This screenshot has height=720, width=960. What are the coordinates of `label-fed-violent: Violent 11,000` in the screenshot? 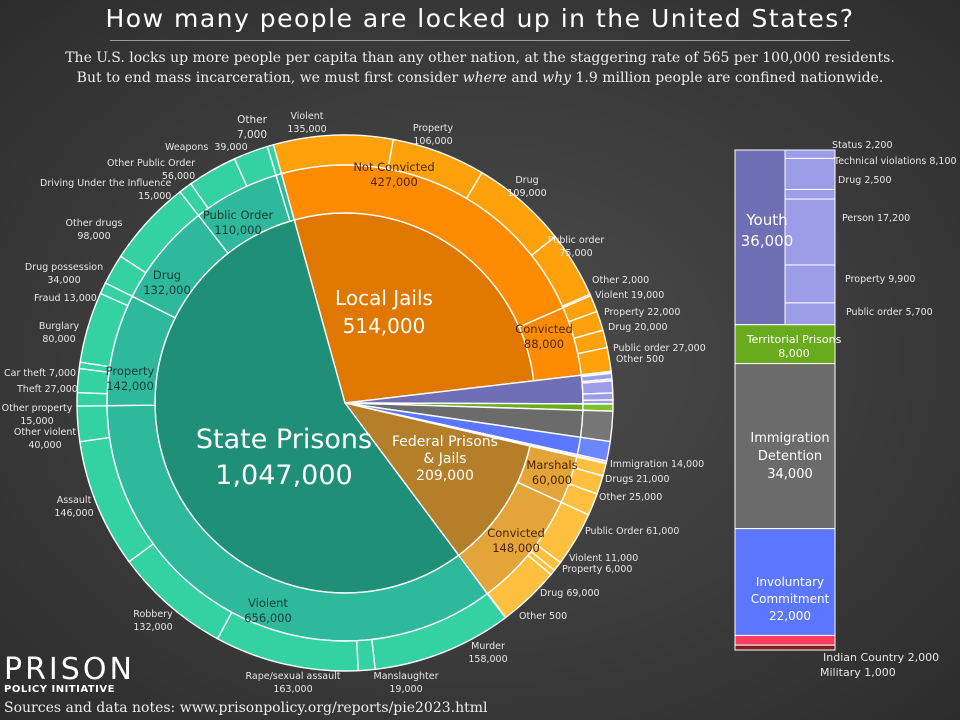 It's located at (604, 558).